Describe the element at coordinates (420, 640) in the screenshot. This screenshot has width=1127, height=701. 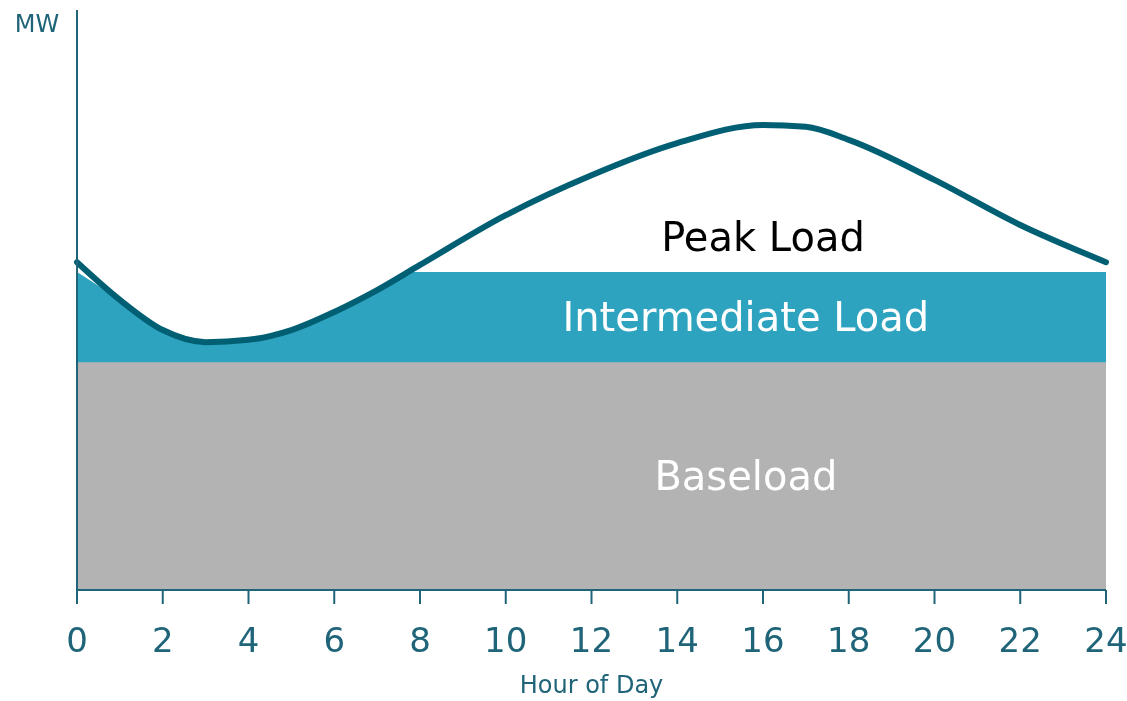
I see `x-tick-label: 8` at that location.